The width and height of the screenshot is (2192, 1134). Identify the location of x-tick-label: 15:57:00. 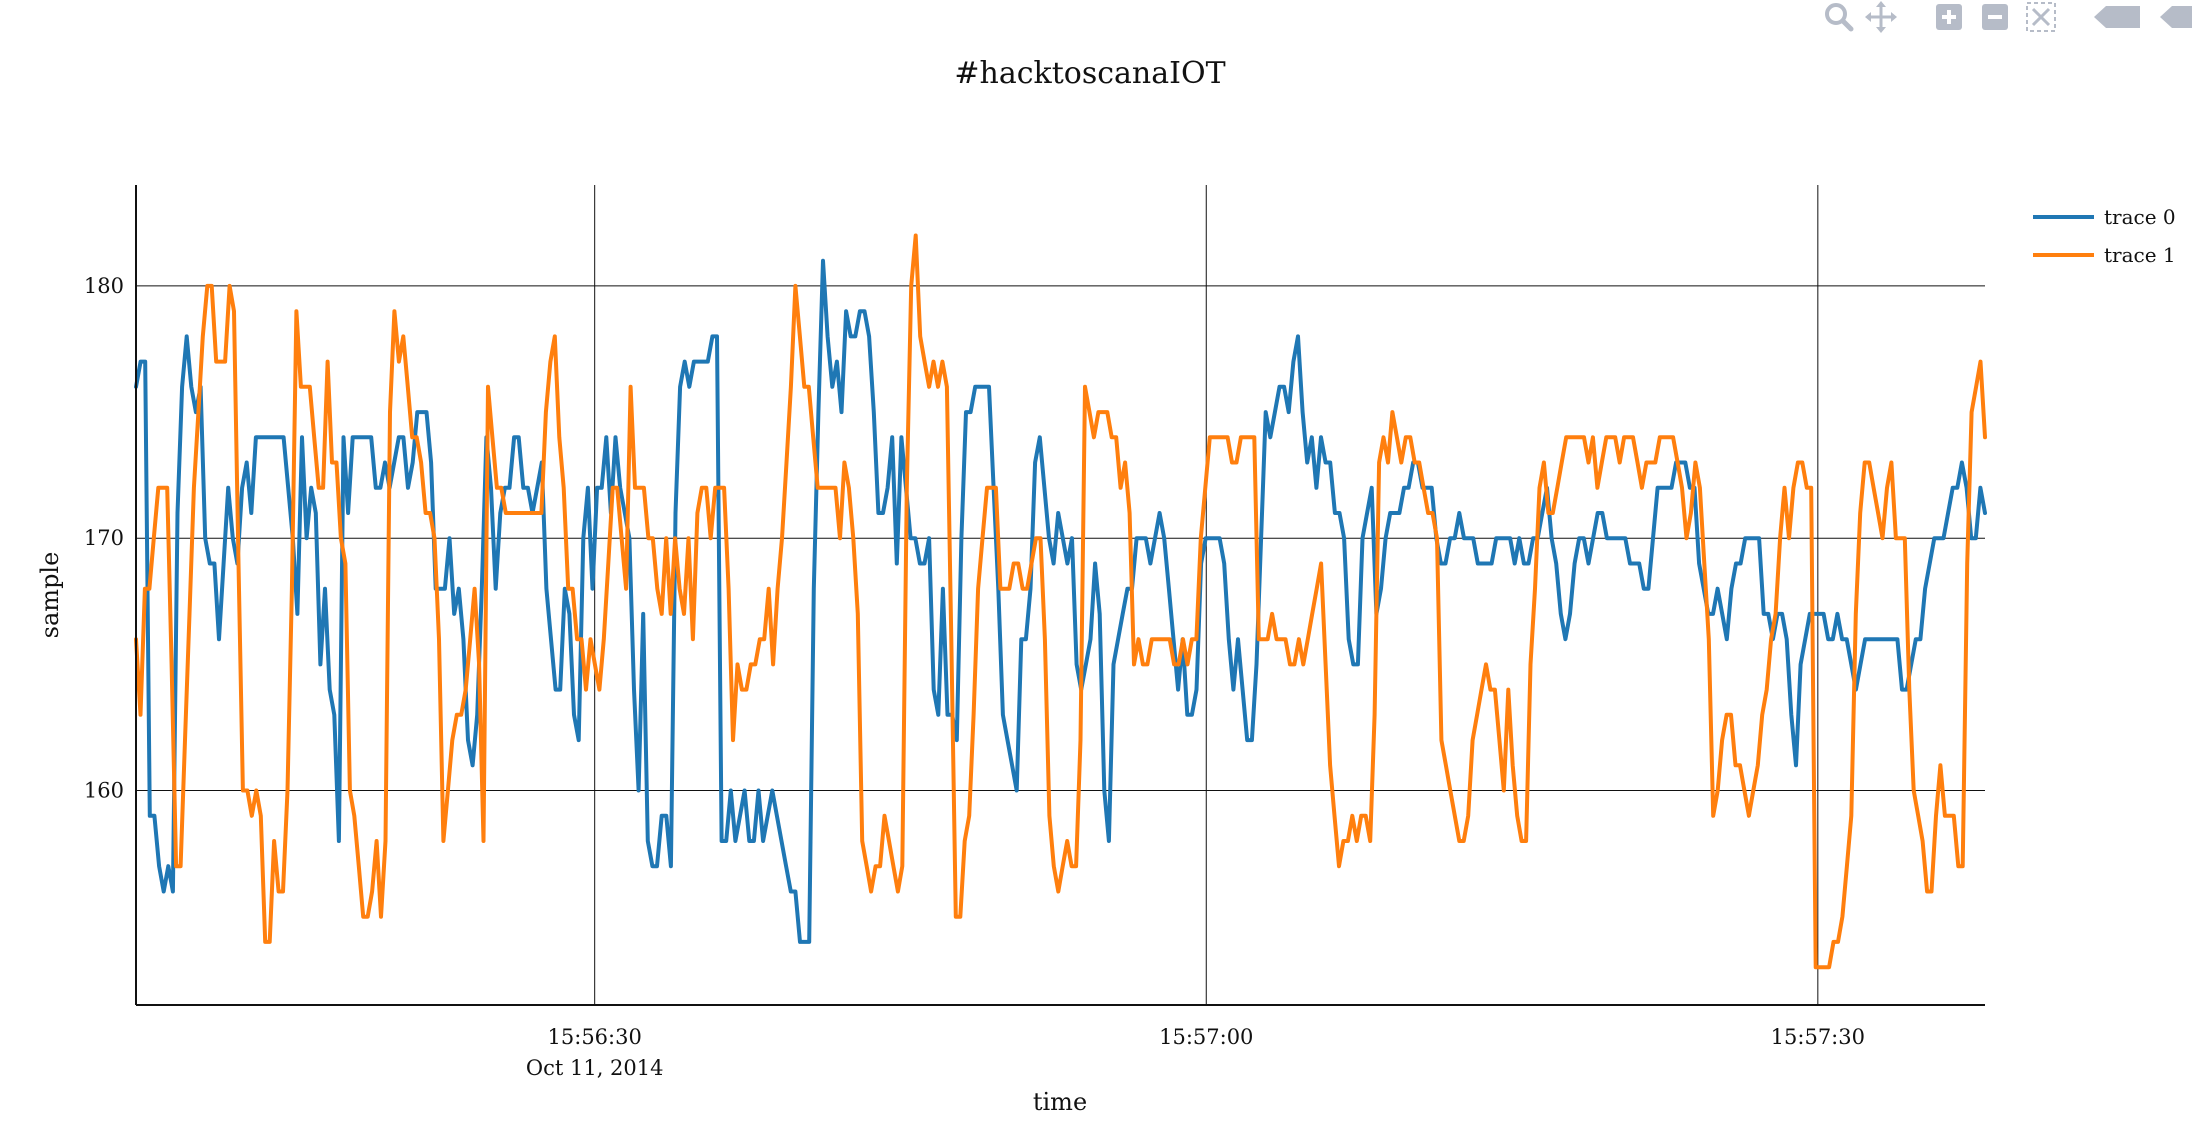
(1206, 1037).